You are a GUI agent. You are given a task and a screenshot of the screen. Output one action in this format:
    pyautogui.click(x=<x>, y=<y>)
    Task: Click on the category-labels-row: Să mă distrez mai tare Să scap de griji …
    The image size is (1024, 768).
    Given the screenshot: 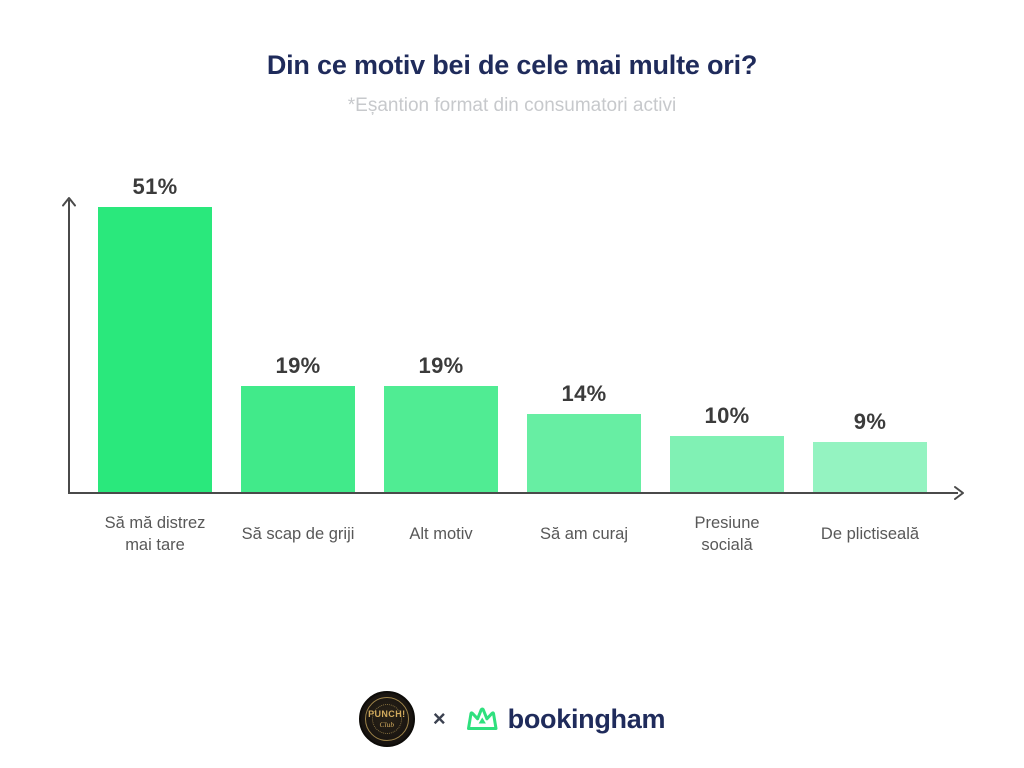 What is the action you would take?
    pyautogui.click(x=512, y=534)
    